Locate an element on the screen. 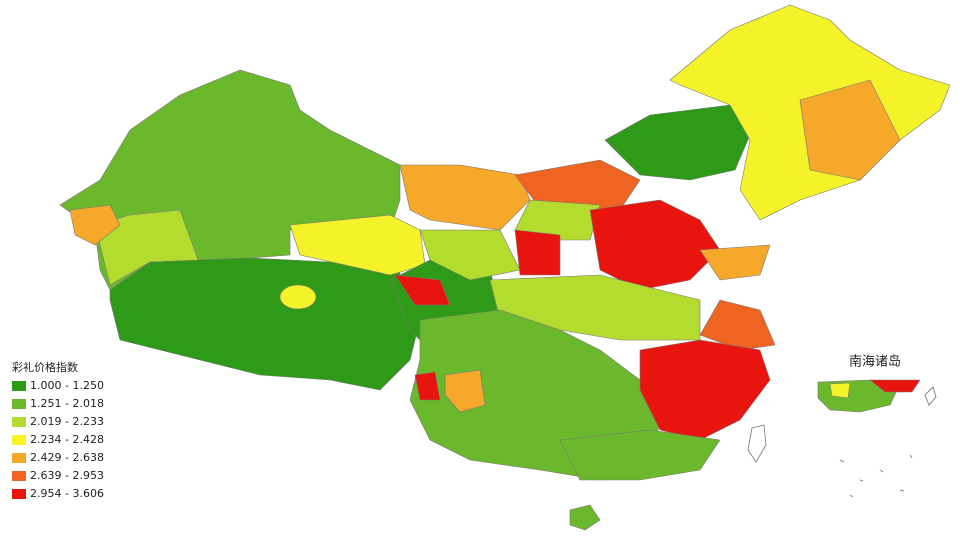 This screenshot has width=960, height=541. inset-title: 南海诸岛 is located at coordinates (875, 362).